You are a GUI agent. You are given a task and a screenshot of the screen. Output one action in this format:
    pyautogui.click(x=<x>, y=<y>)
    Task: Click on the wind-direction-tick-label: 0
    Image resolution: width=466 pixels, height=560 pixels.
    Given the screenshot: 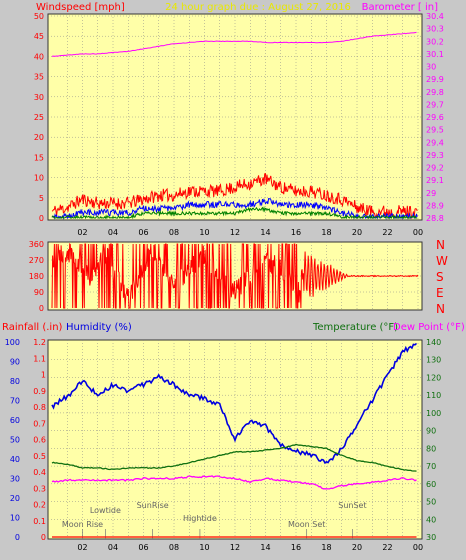 What is the action you would take?
    pyautogui.click(x=41, y=308)
    